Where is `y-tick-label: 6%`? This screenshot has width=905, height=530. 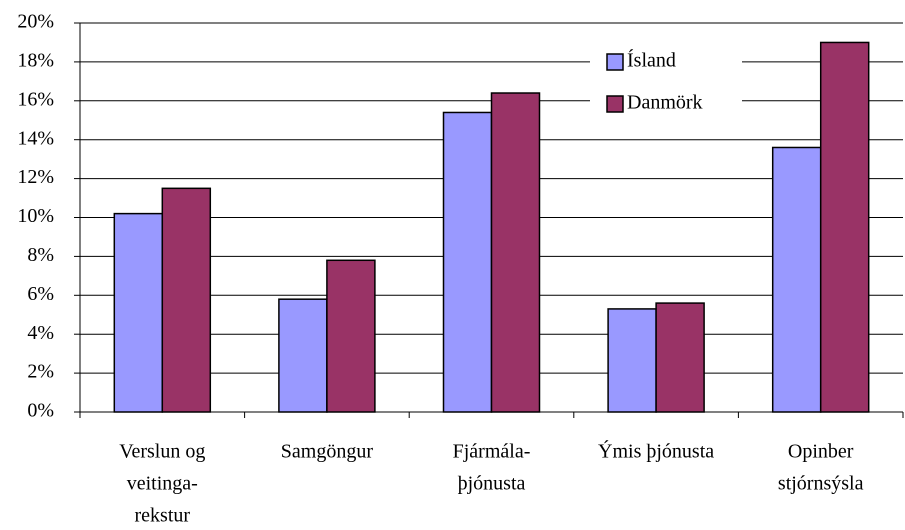 y-tick-label: 6% is located at coordinates (40, 294).